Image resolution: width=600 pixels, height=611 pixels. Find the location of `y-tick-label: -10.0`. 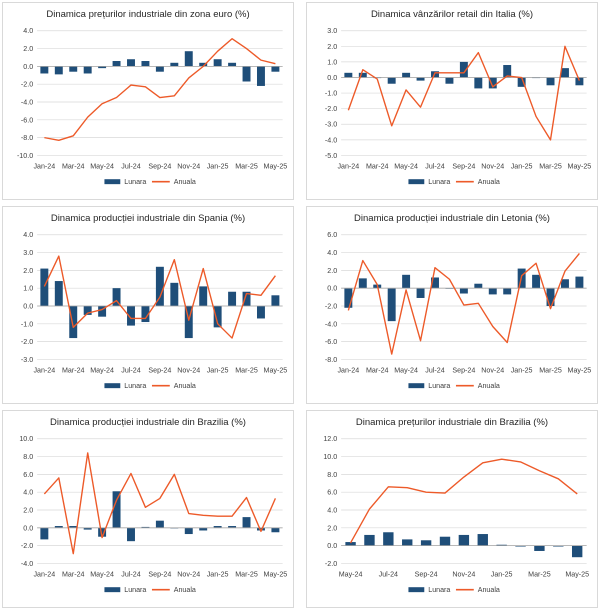

y-tick-label: -10.0 is located at coordinates (25, 156).